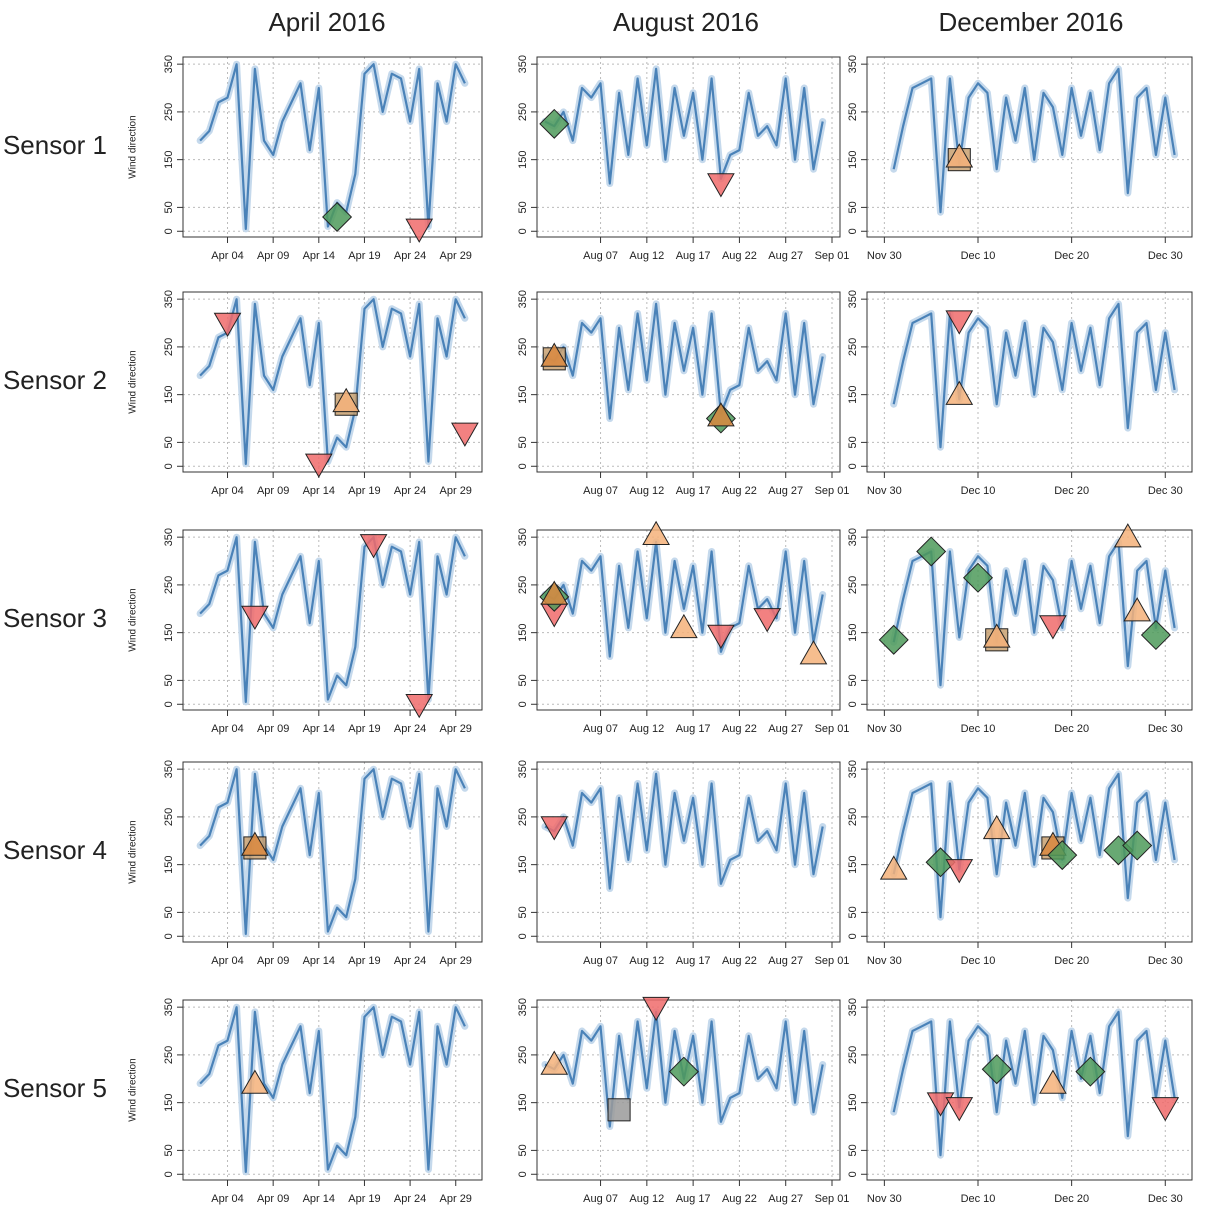 Image resolution: width=1209 pixels, height=1216 pixels. Describe the element at coordinates (55, 850) in the screenshot. I see `row-label: Sensor 4` at that location.